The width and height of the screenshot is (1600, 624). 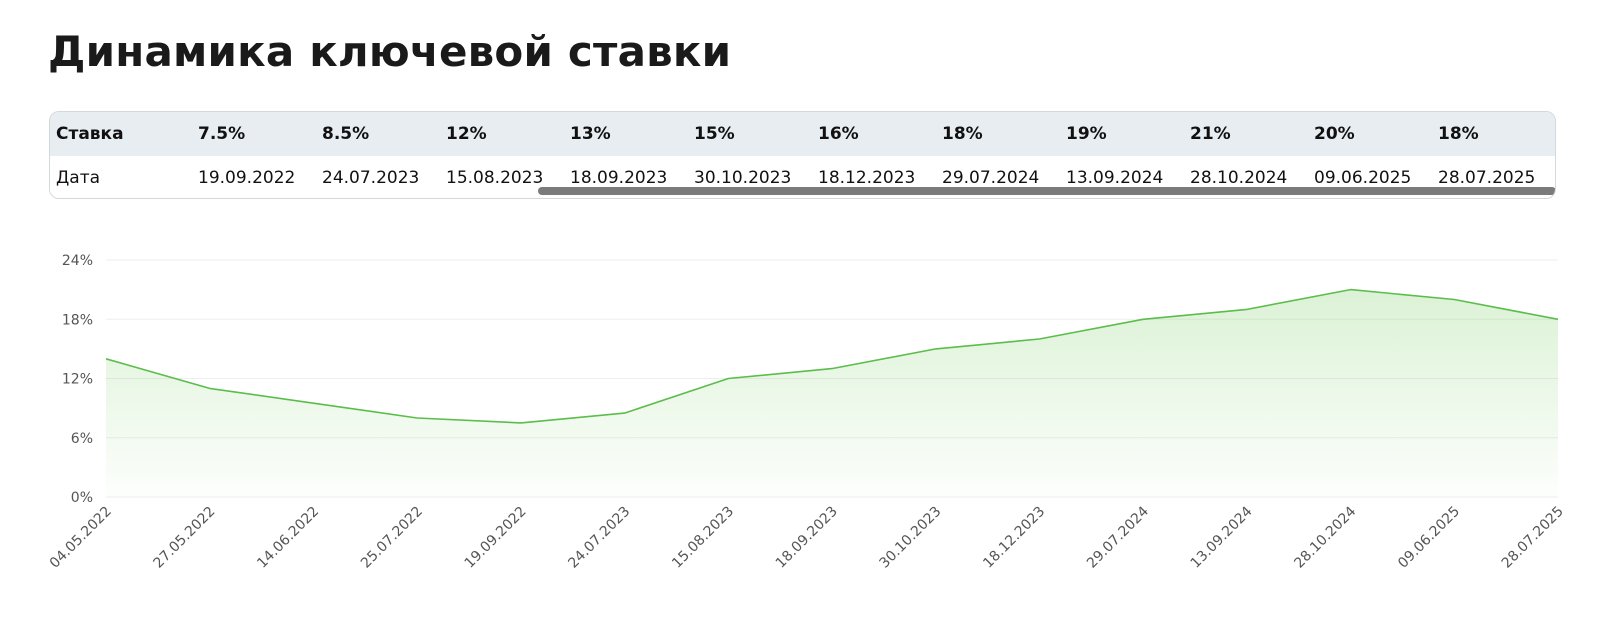 I want to click on rate-cell: 16%, so click(x=838, y=134).